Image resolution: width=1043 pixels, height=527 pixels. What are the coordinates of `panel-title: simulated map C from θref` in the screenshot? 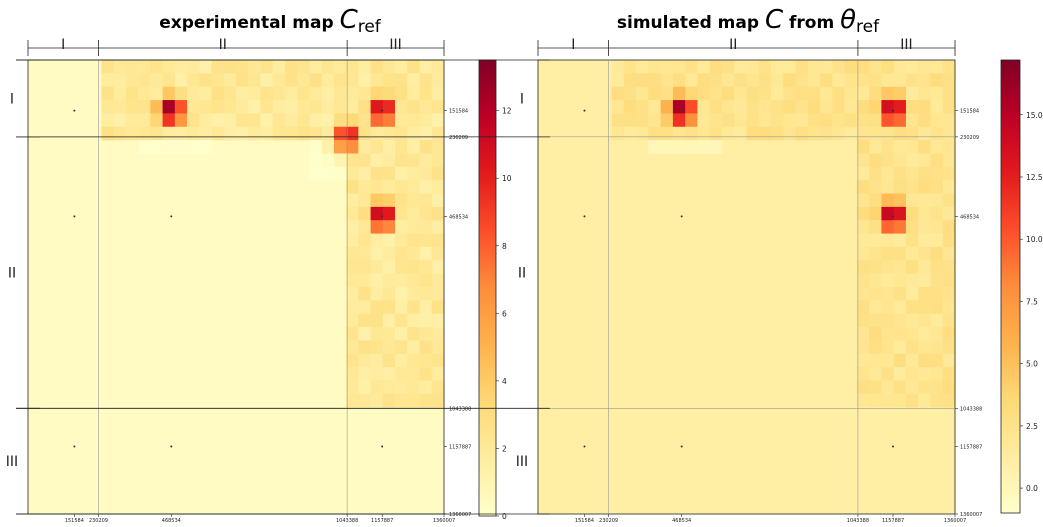 It's located at (748, 21).